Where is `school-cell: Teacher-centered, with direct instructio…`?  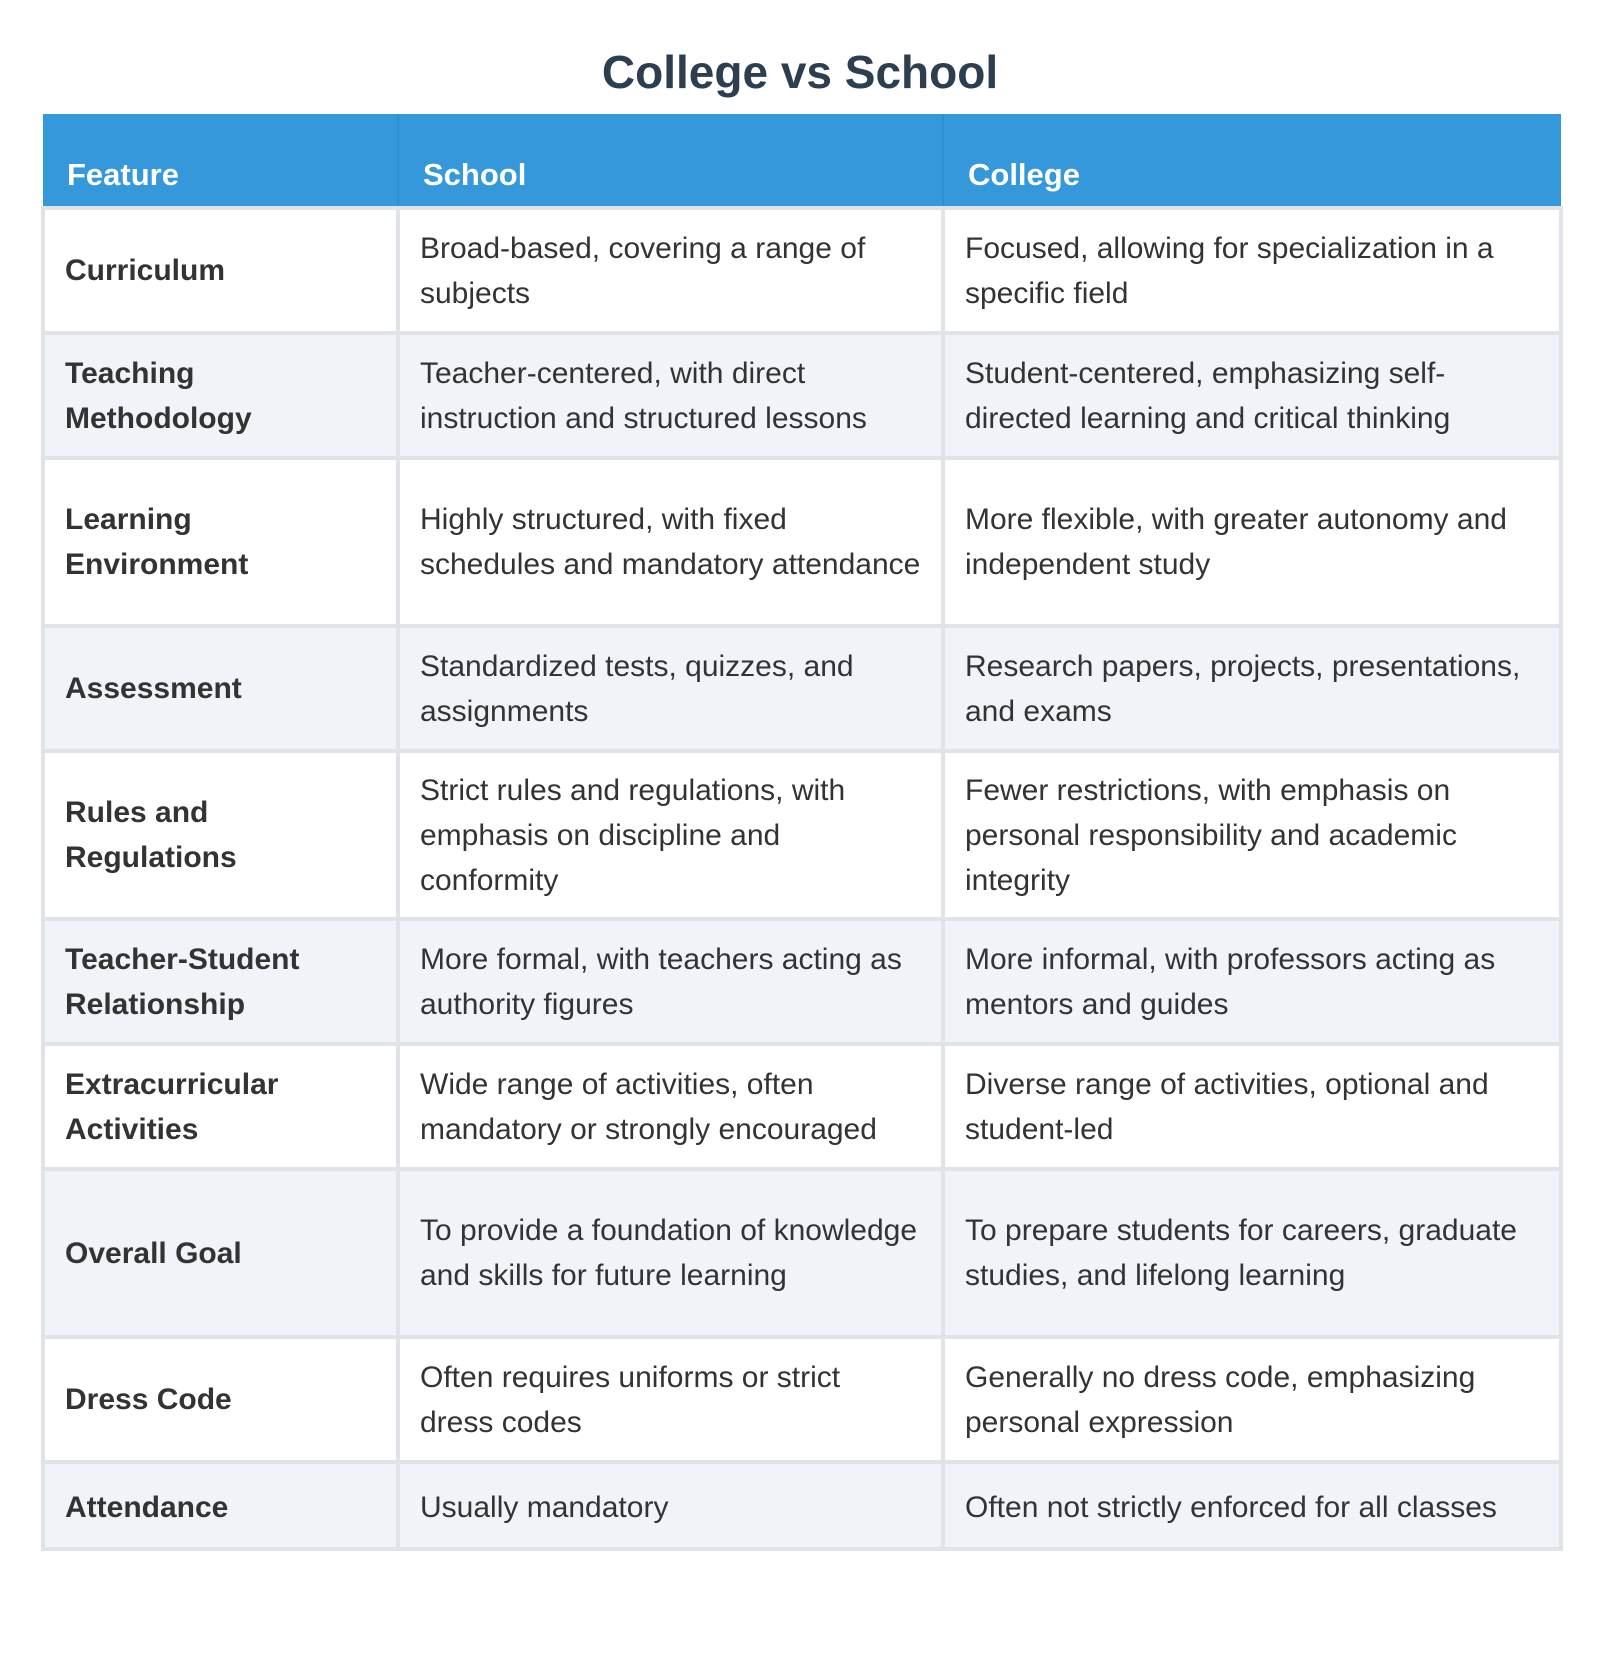
school-cell: Teacher-centered, with direct instructio… is located at coordinates (670, 395).